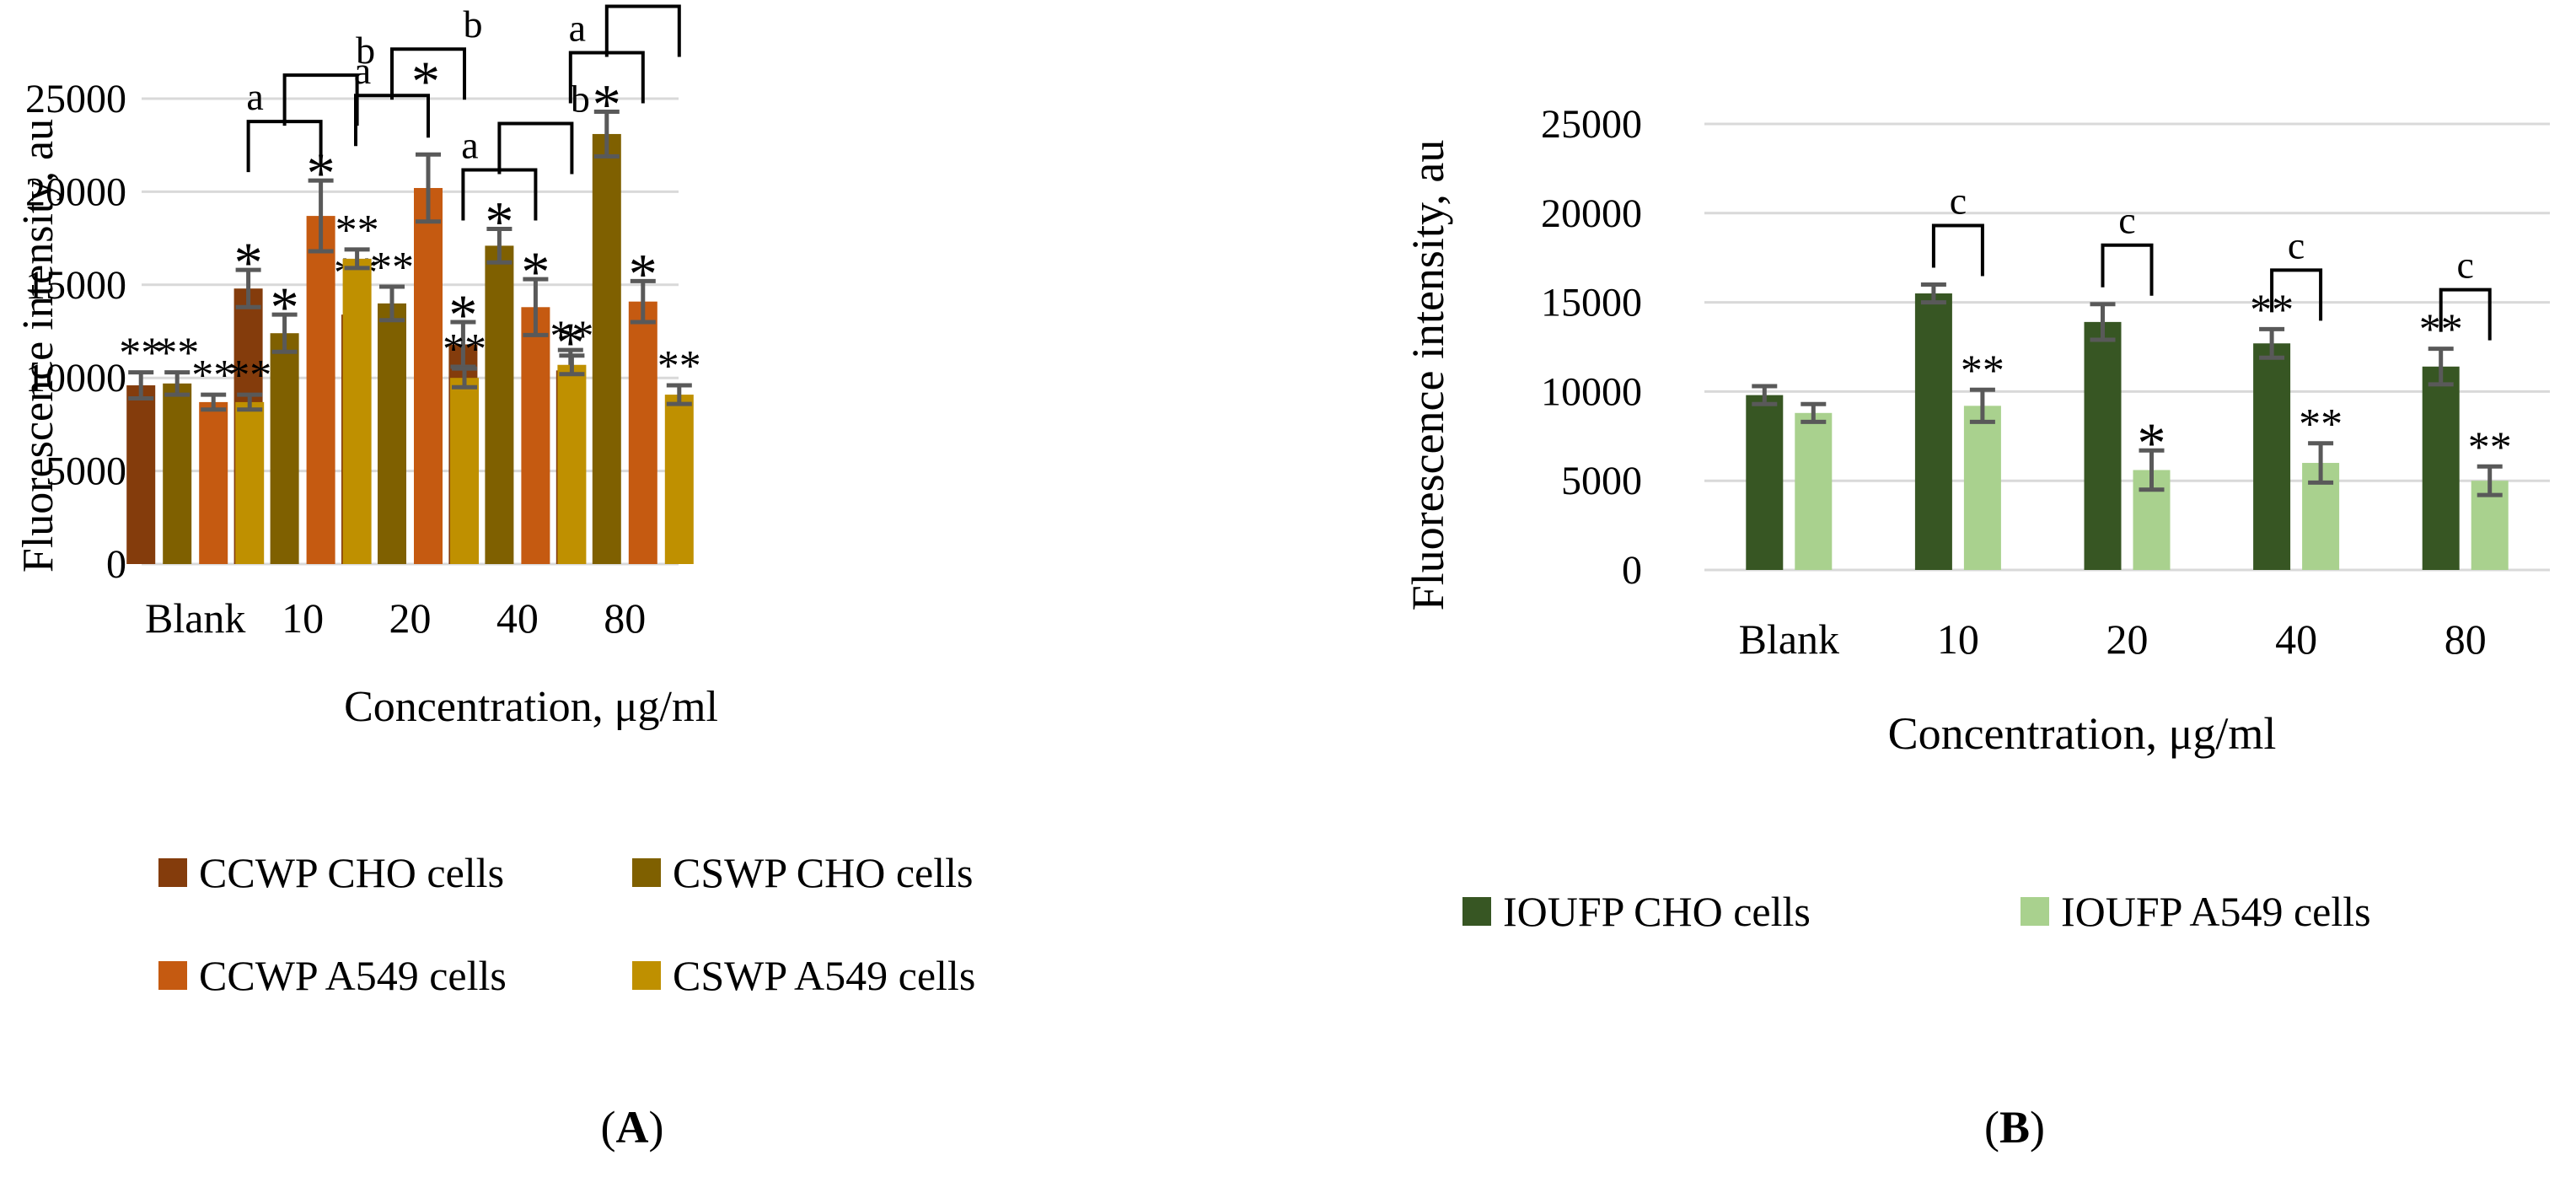  Describe the element at coordinates (86, 471) in the screenshot. I see `panel-a-ytick-label: 5000` at that location.